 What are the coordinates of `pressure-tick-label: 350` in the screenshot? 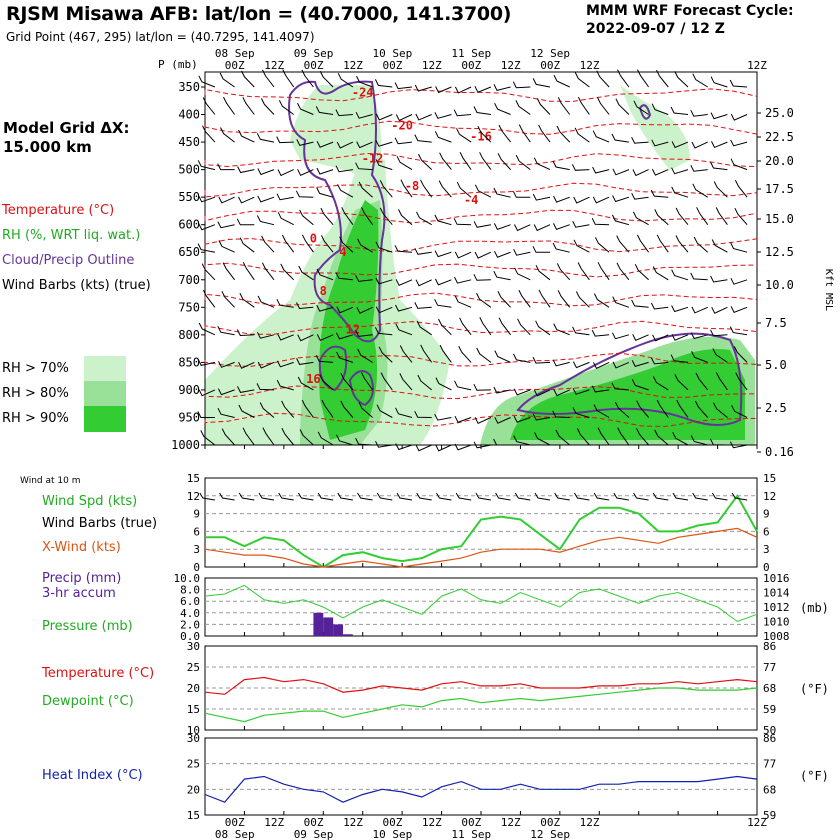 It's located at (189, 87).